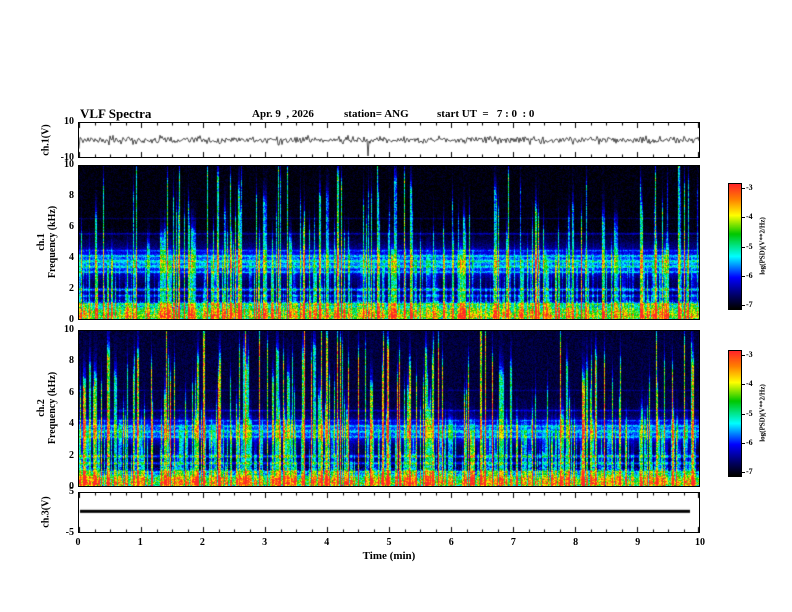  Describe the element at coordinates (69, 532) in the screenshot. I see `voltage-tick-label: -5` at that location.